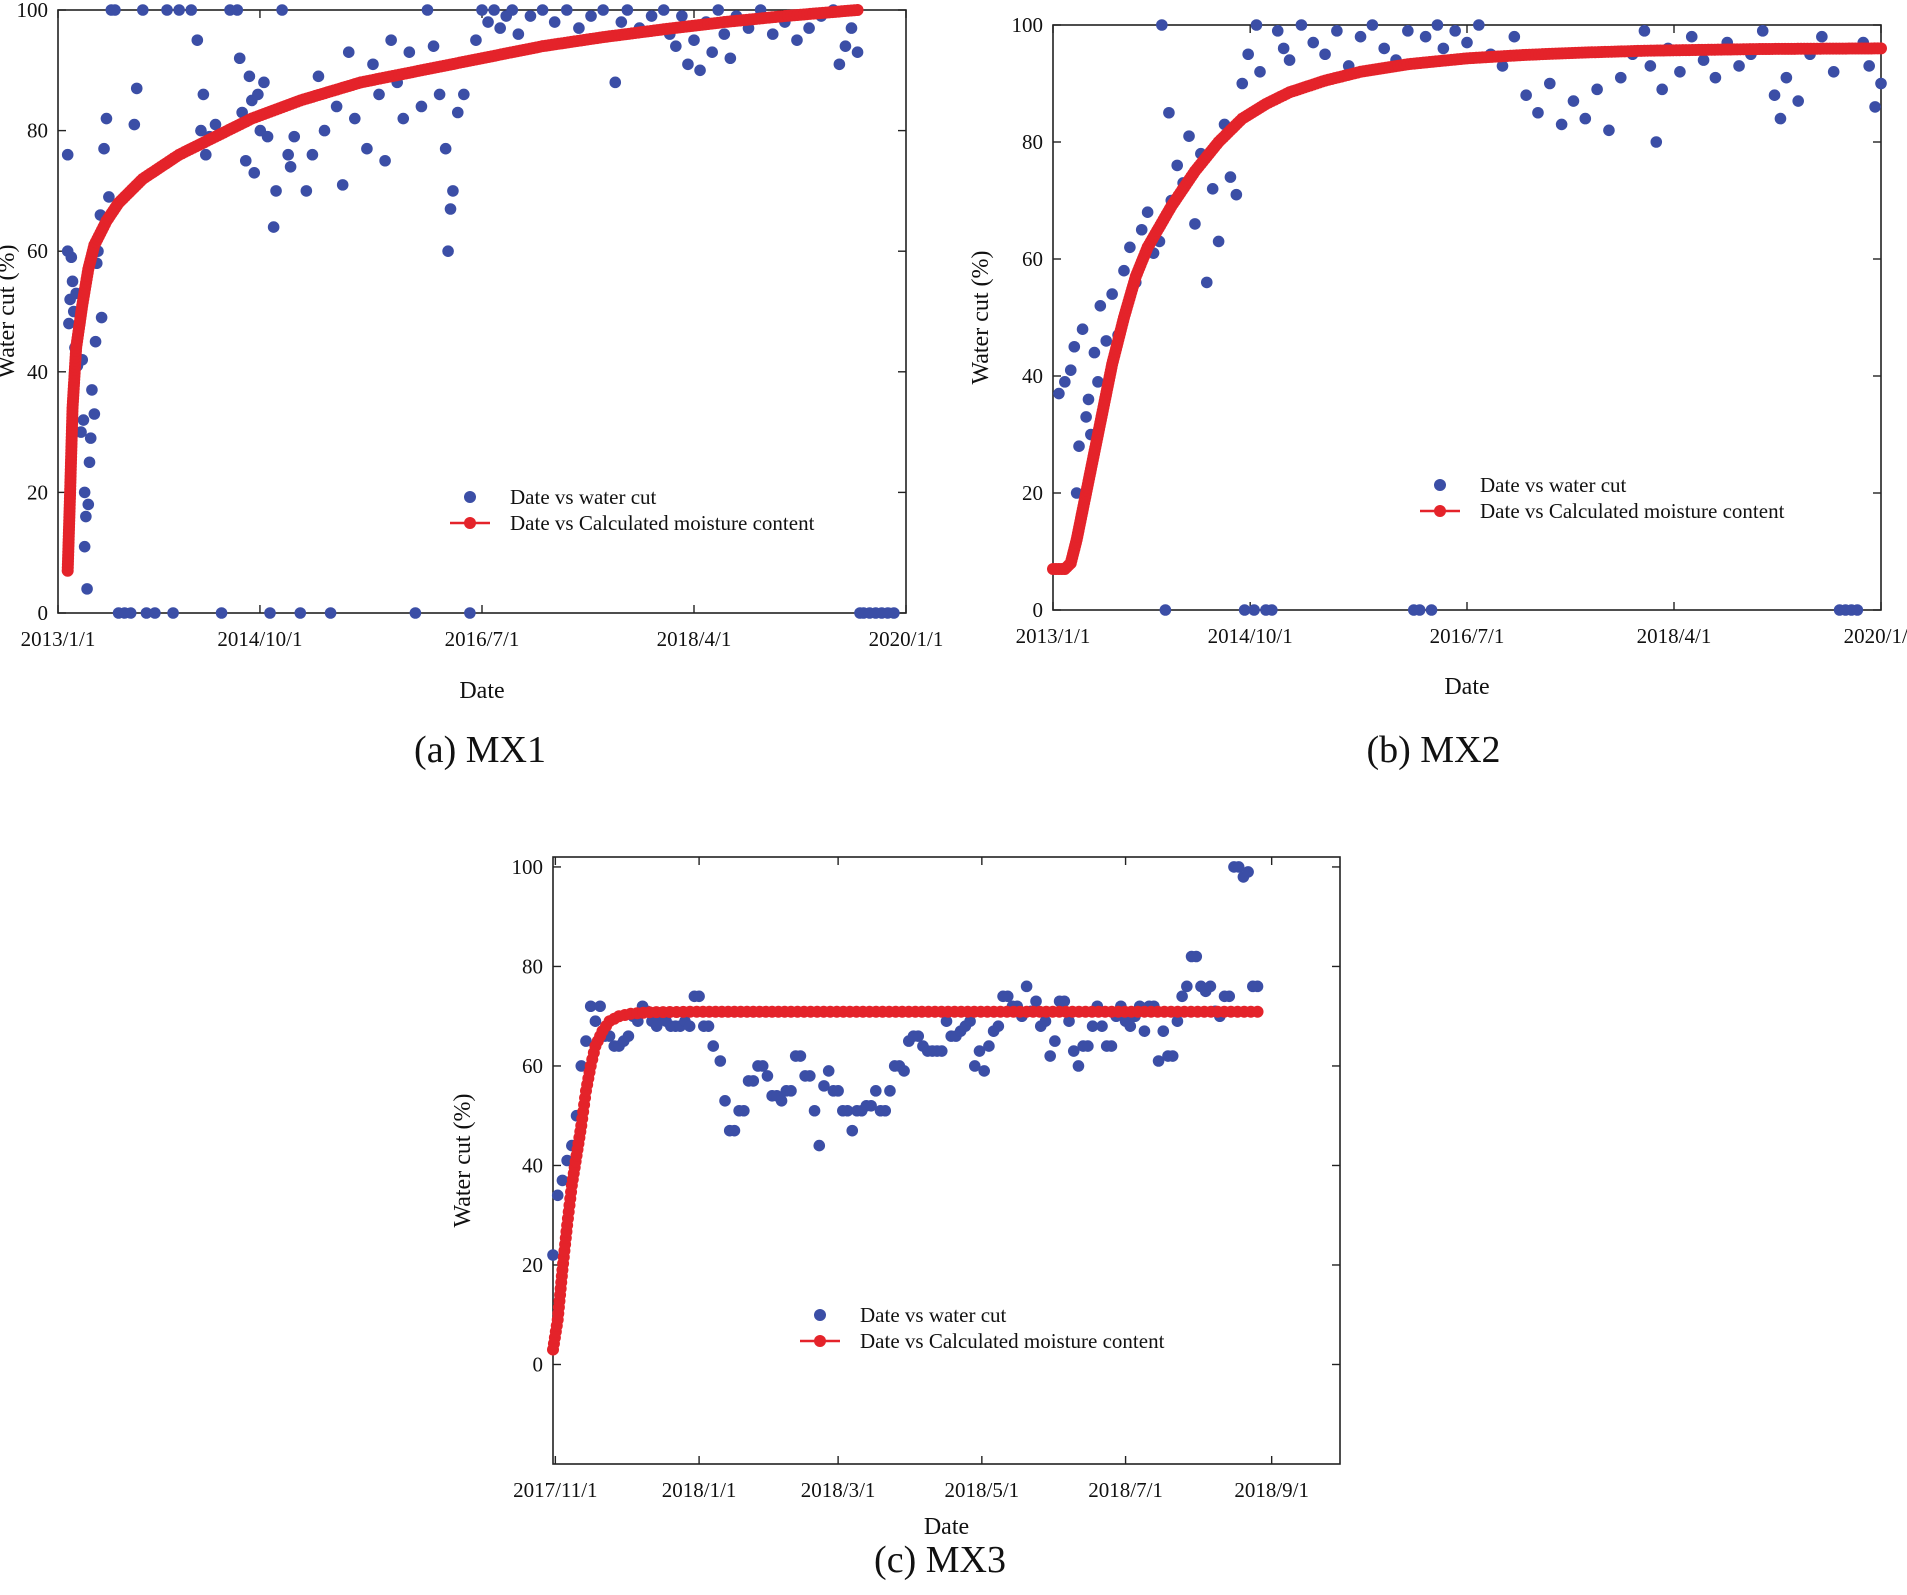  Describe the element at coordinates (1674, 636) in the screenshot. I see `x-tick-label: 2018/4/1` at that location.